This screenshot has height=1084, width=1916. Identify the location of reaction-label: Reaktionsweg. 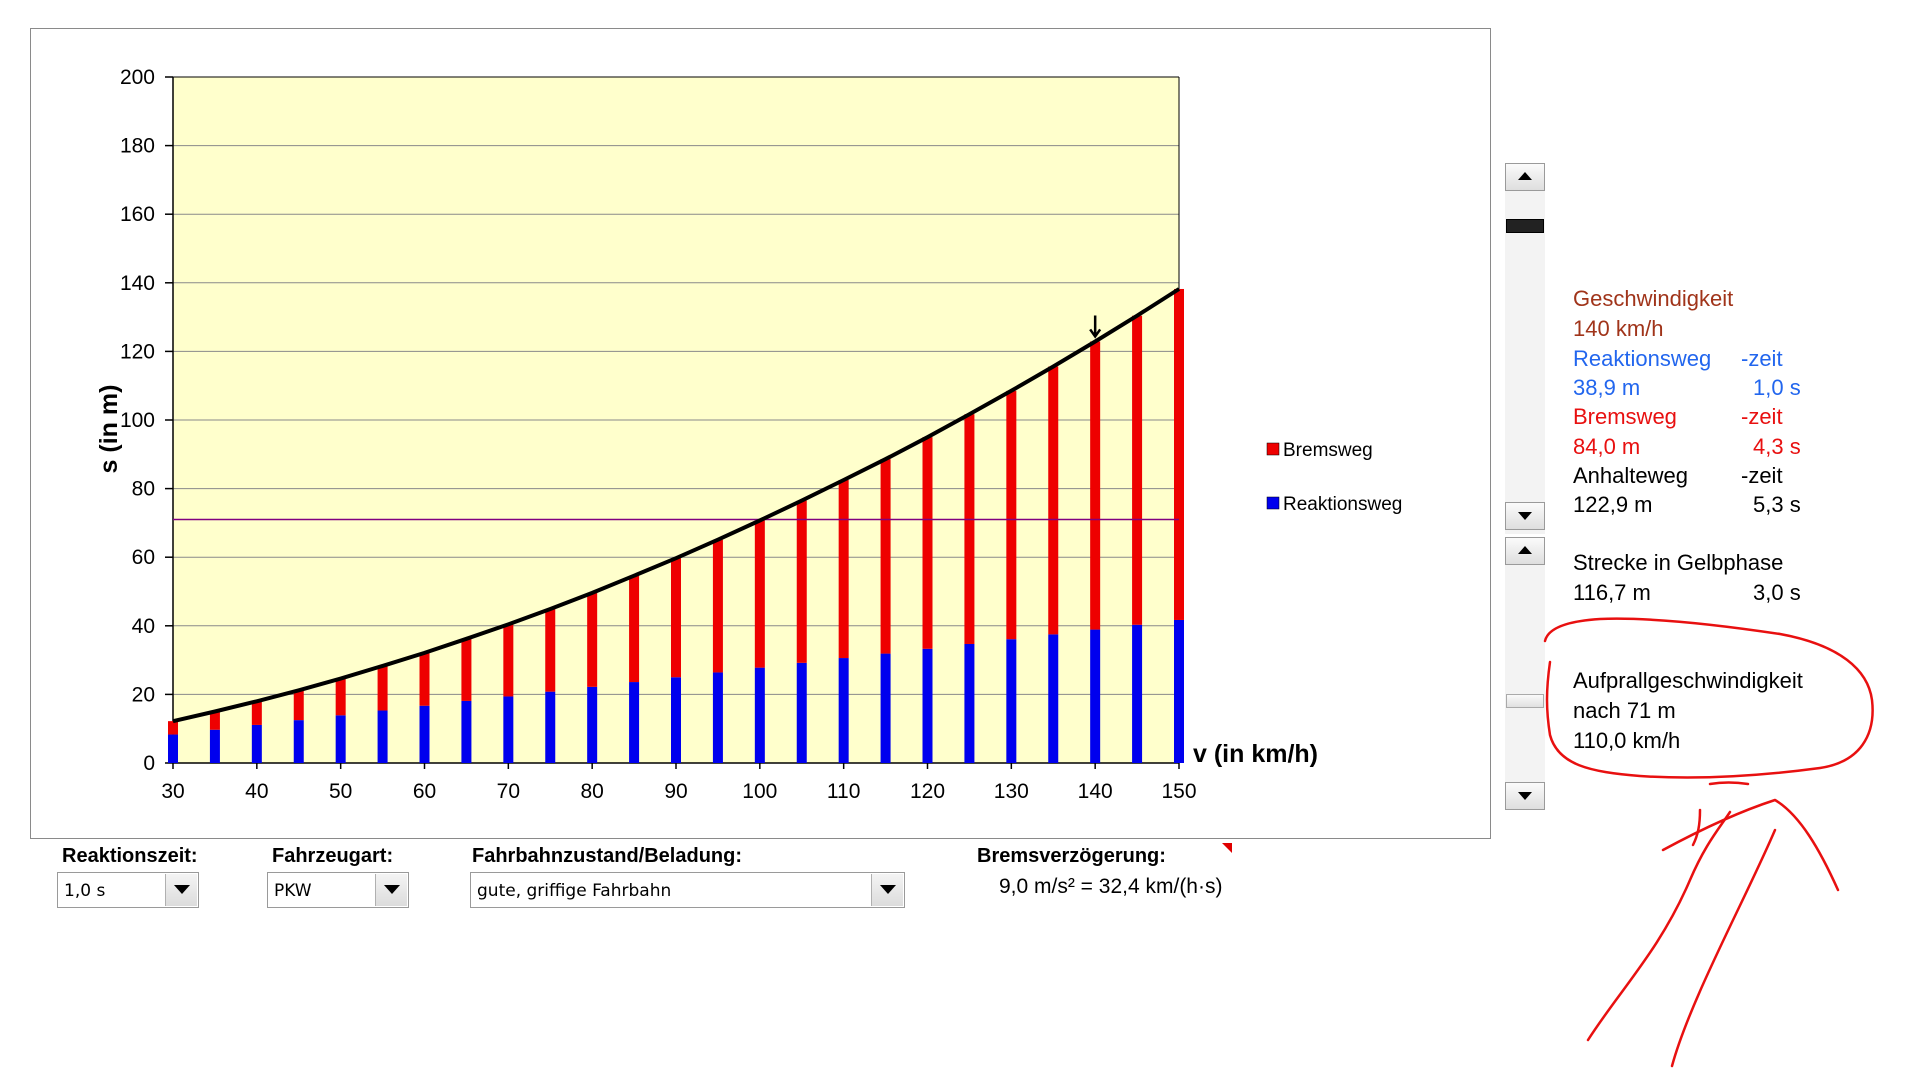
(1642, 358).